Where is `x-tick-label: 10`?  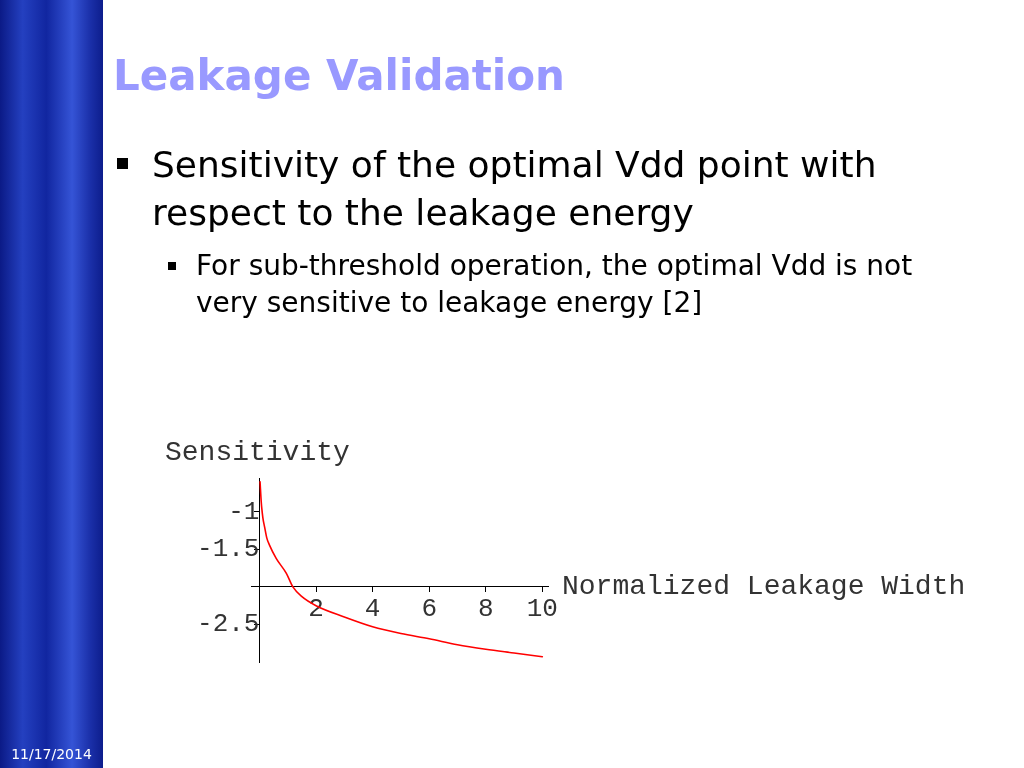
x-tick-label: 10 is located at coordinates (542, 609).